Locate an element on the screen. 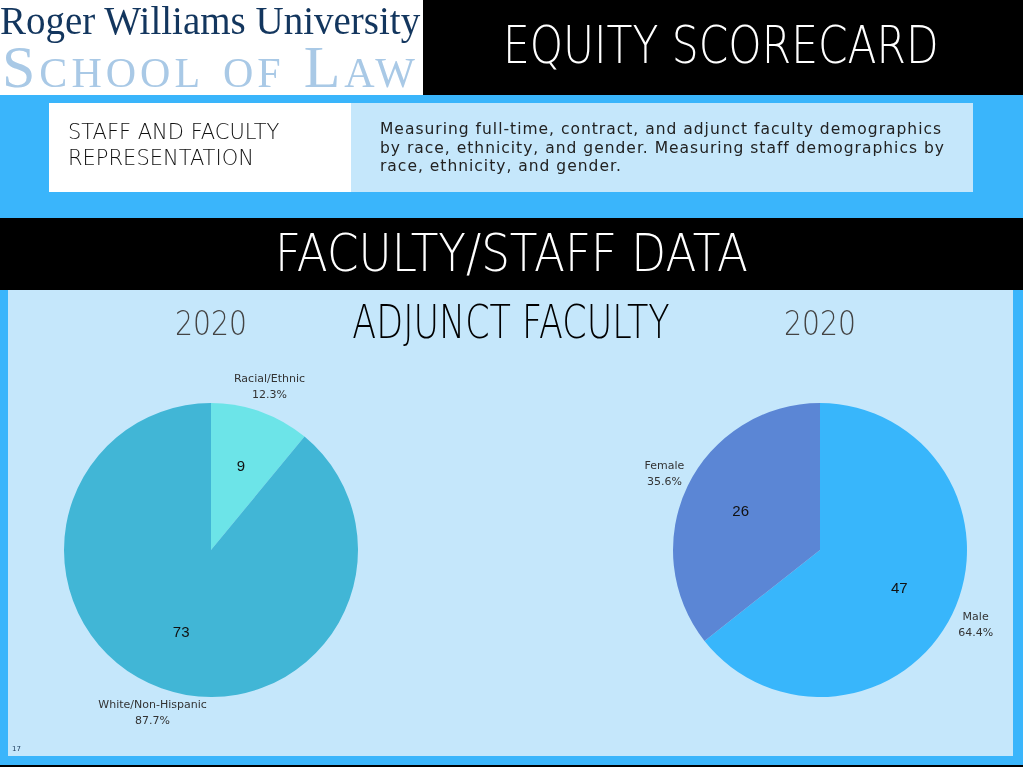 This screenshot has height=767, width=1023. data-label: 26 is located at coordinates (740, 510).